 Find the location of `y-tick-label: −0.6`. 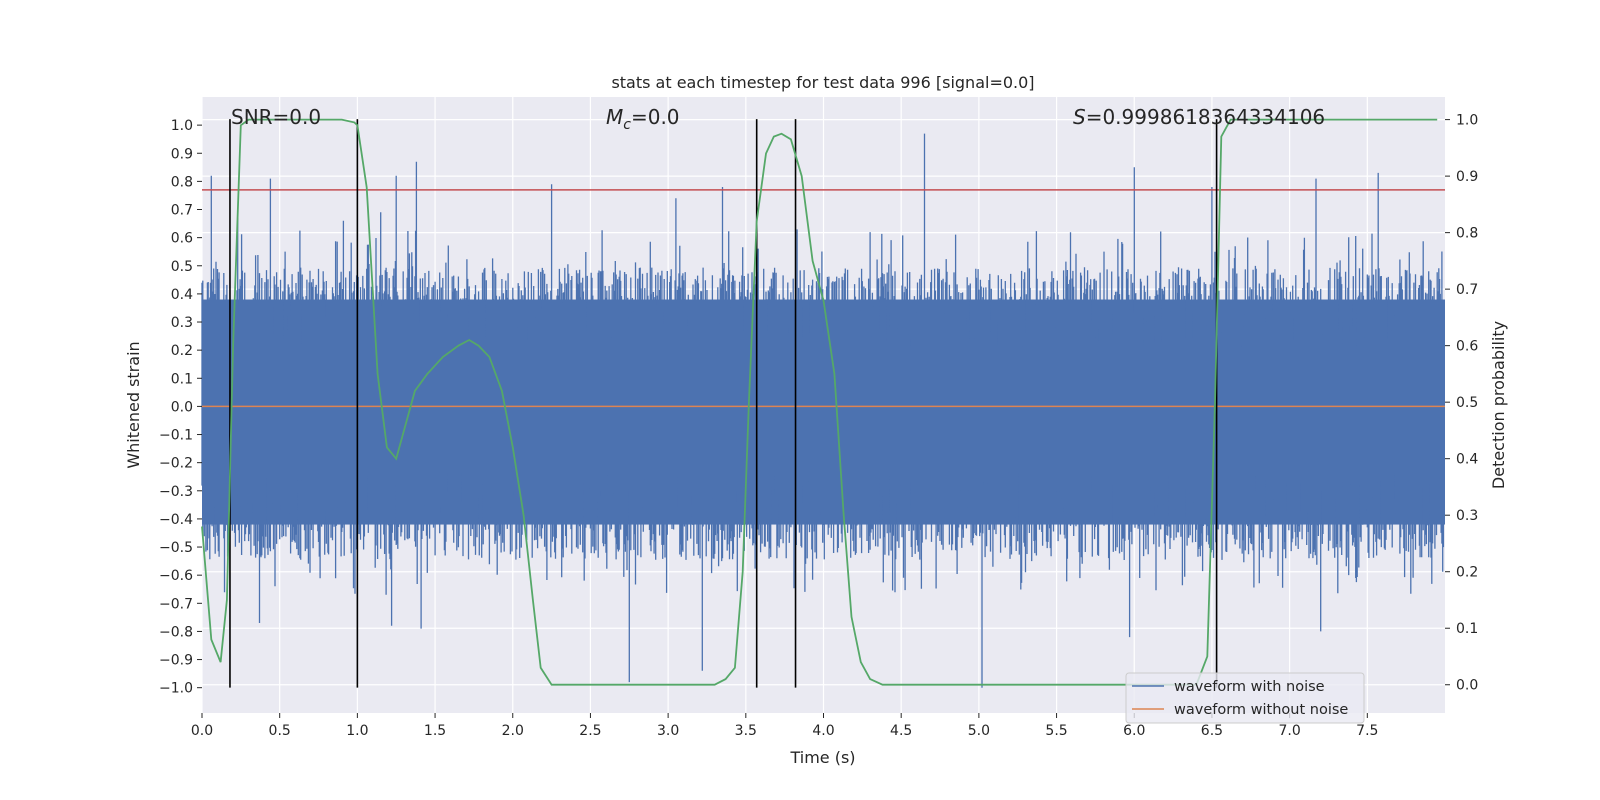

y-tick-label: −0.6 is located at coordinates (176, 576).